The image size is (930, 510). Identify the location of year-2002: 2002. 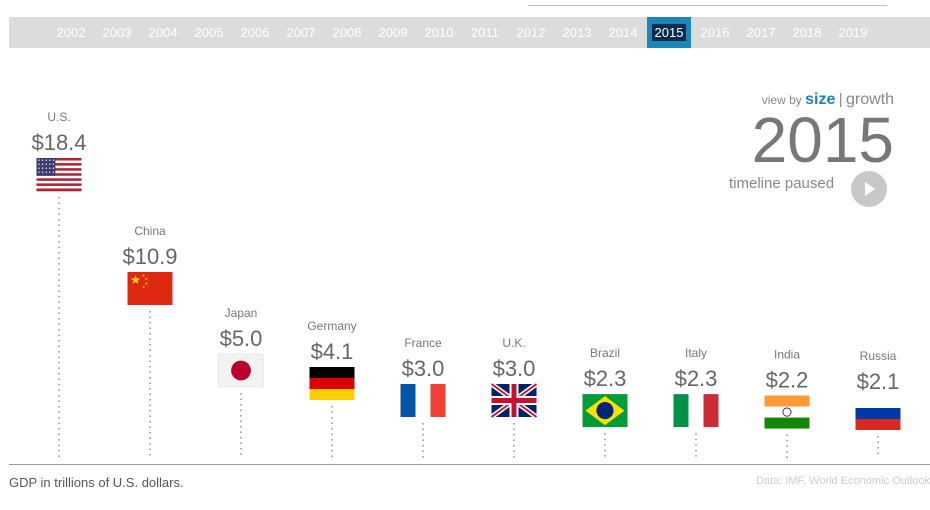
(71, 32).